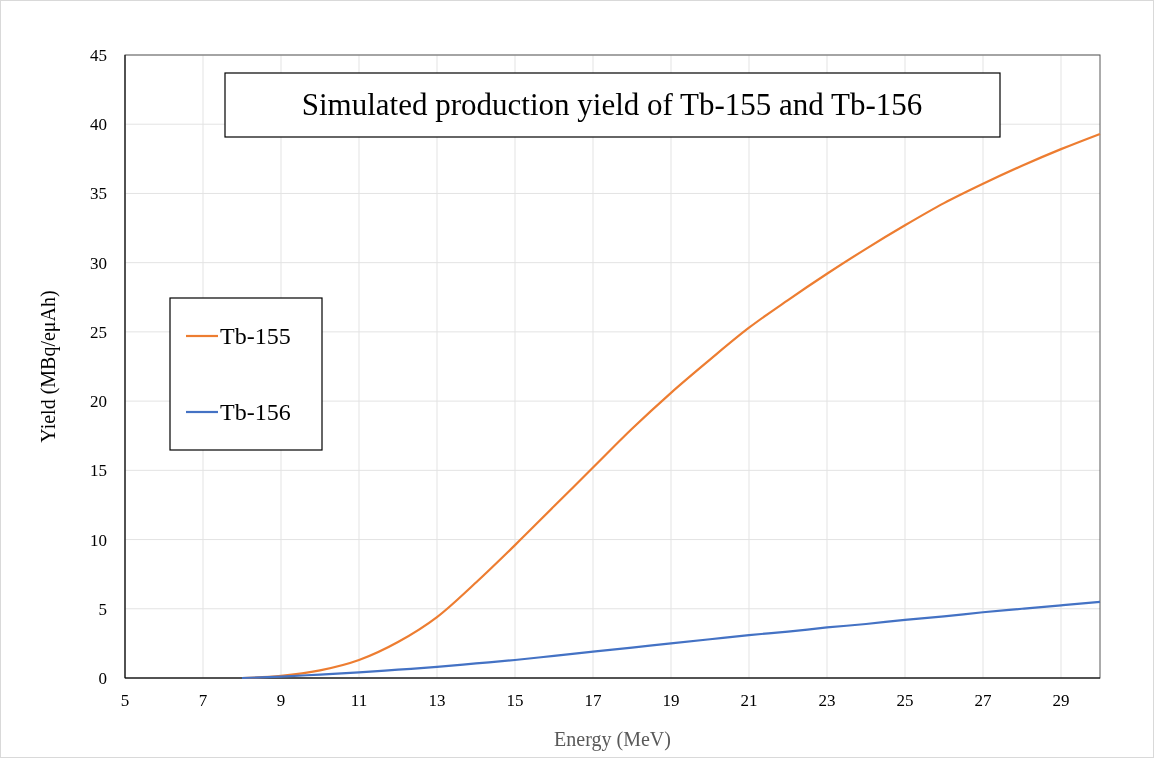 Image resolution: width=1154 pixels, height=758 pixels. I want to click on x-tick-label: 9, so click(281, 700).